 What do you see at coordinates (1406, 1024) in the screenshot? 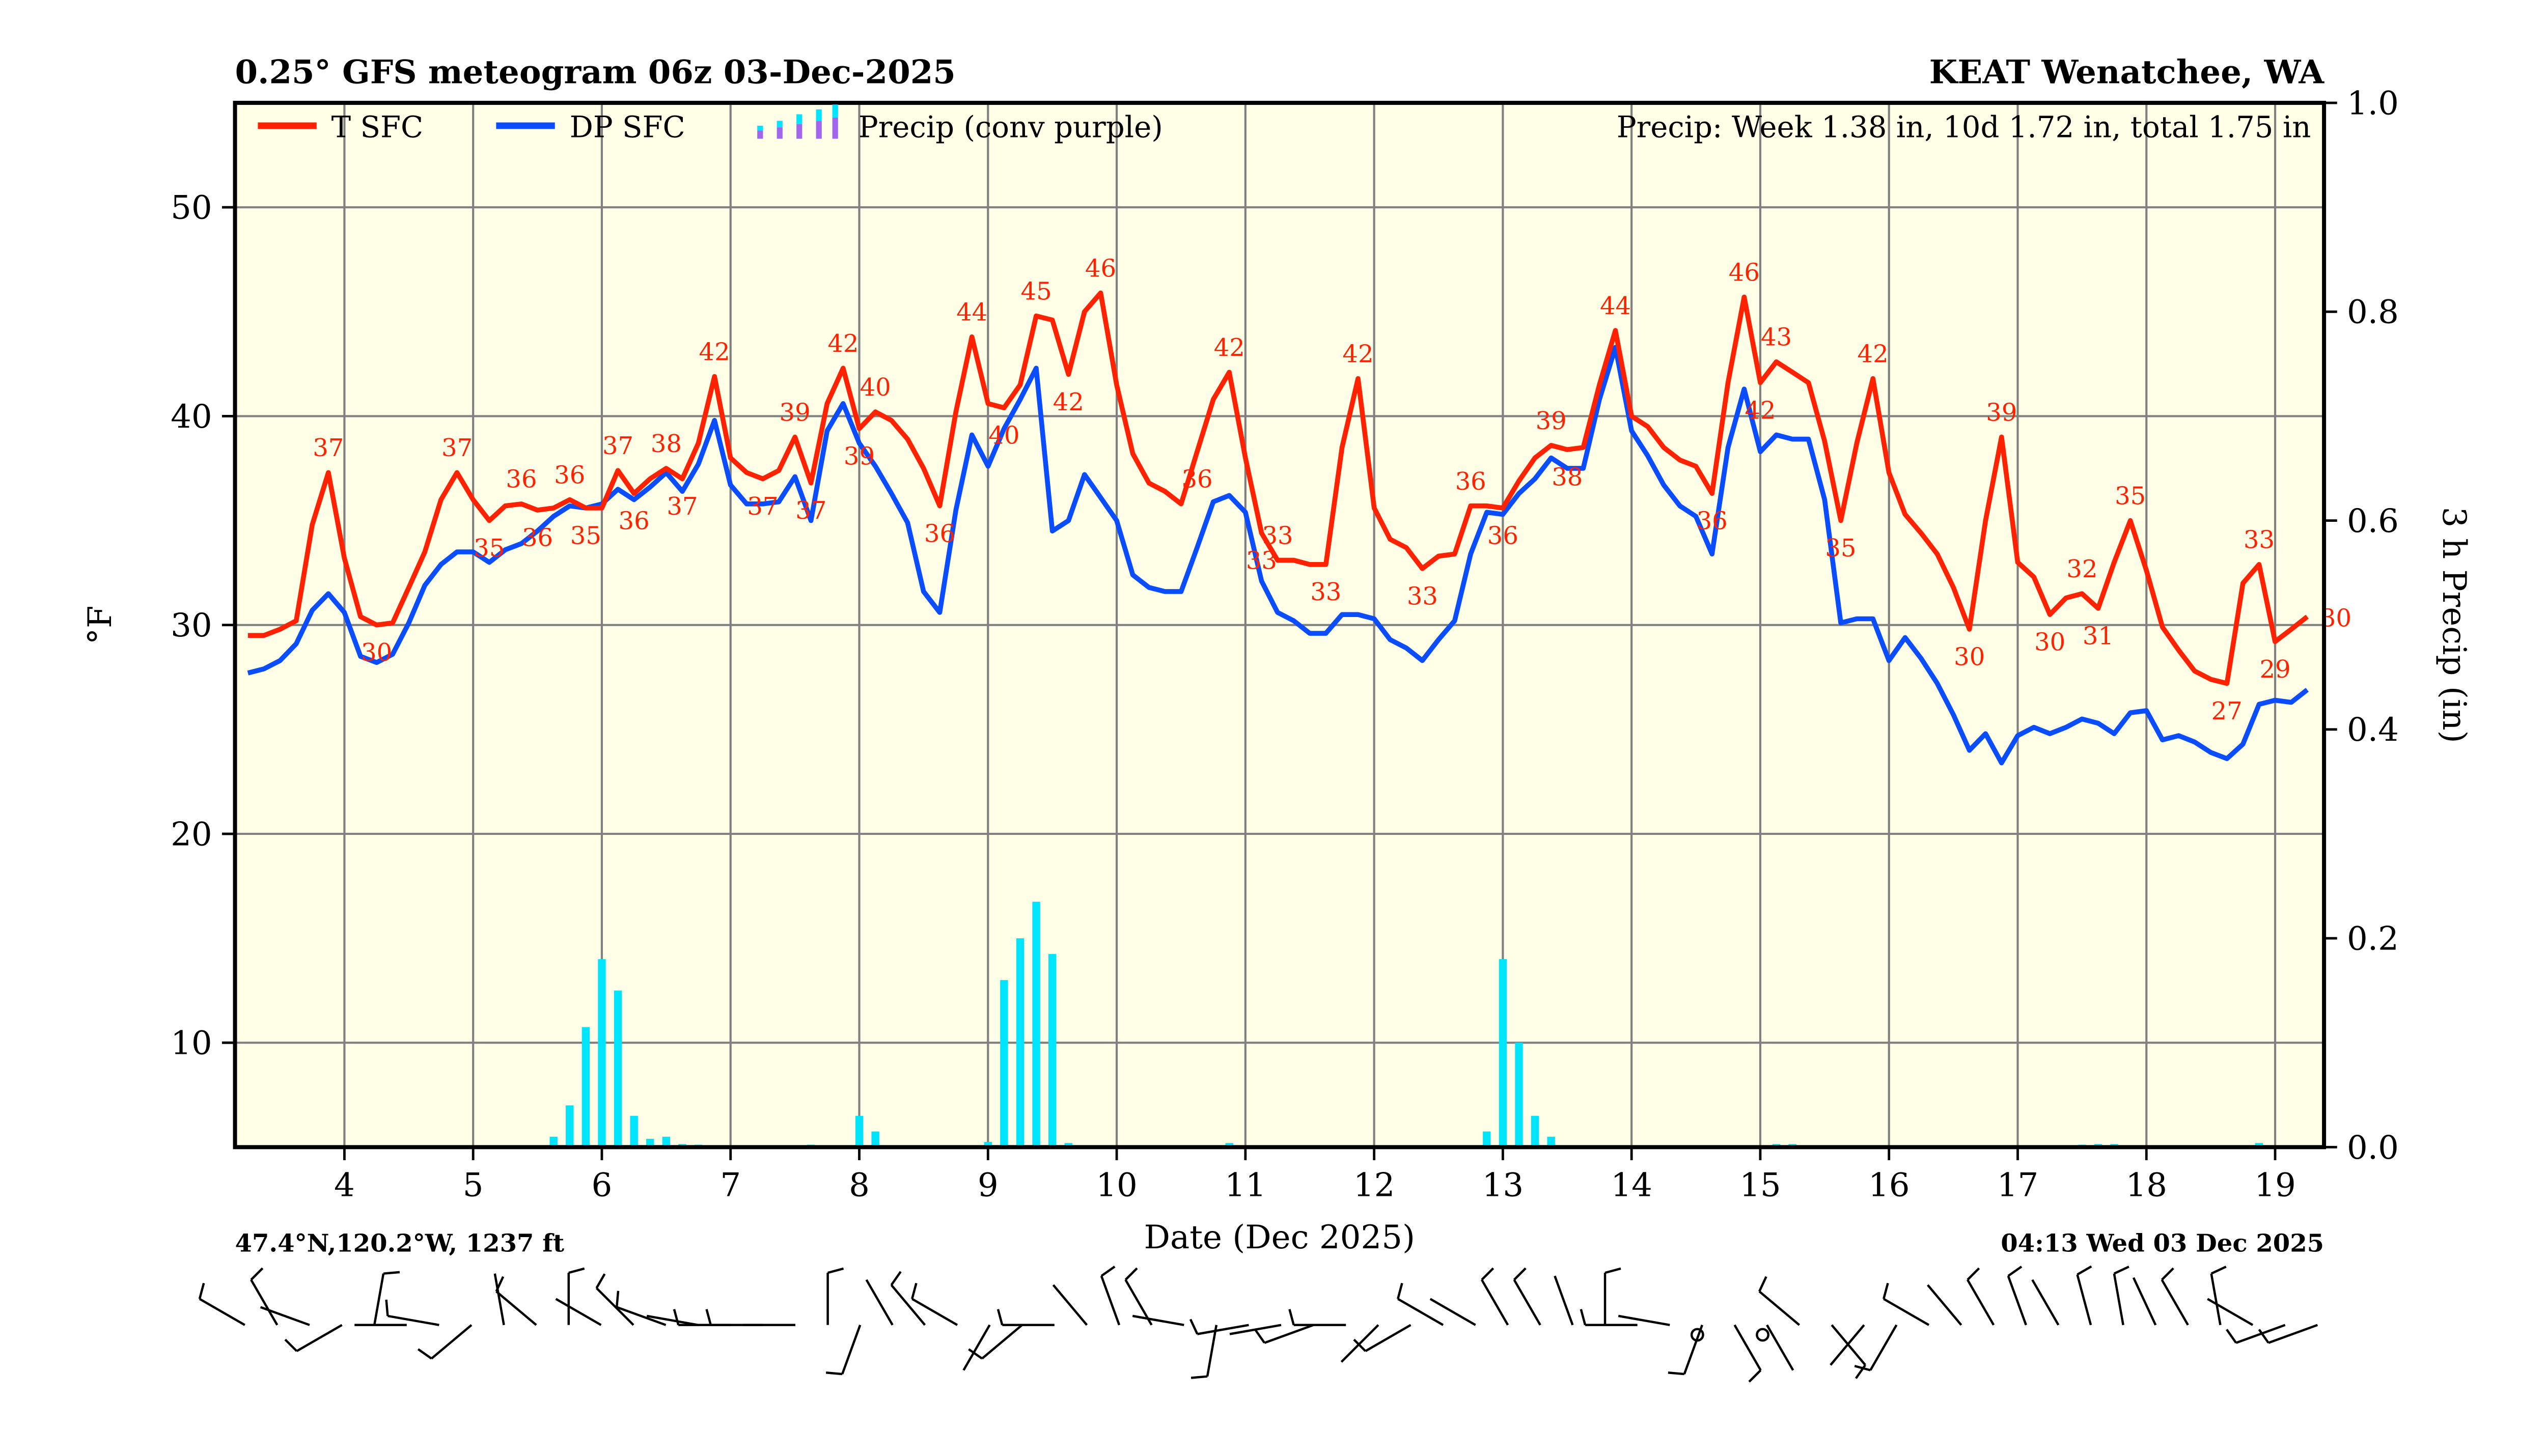
I see `precip-bars` at bounding box center [1406, 1024].